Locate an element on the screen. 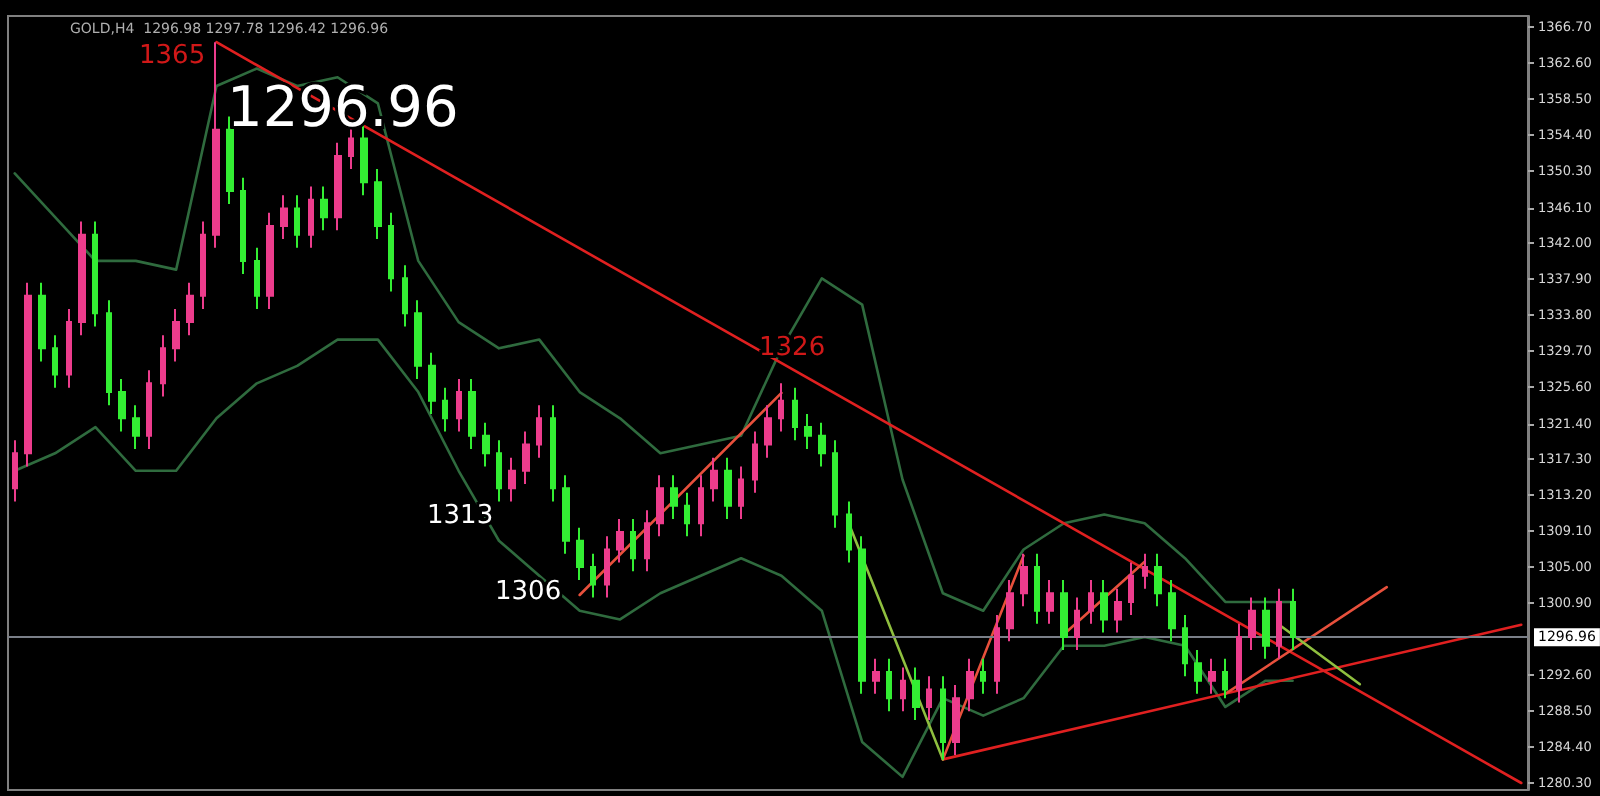 This screenshot has height=796, width=1600. annotation: 1326 is located at coordinates (792, 348).